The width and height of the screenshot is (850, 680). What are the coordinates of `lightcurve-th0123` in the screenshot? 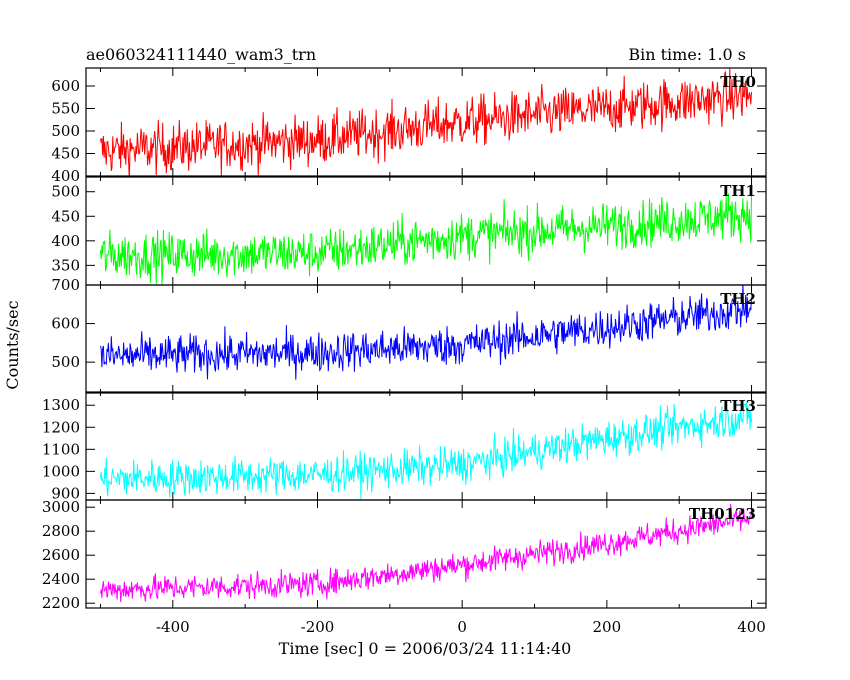 It's located at (426, 553).